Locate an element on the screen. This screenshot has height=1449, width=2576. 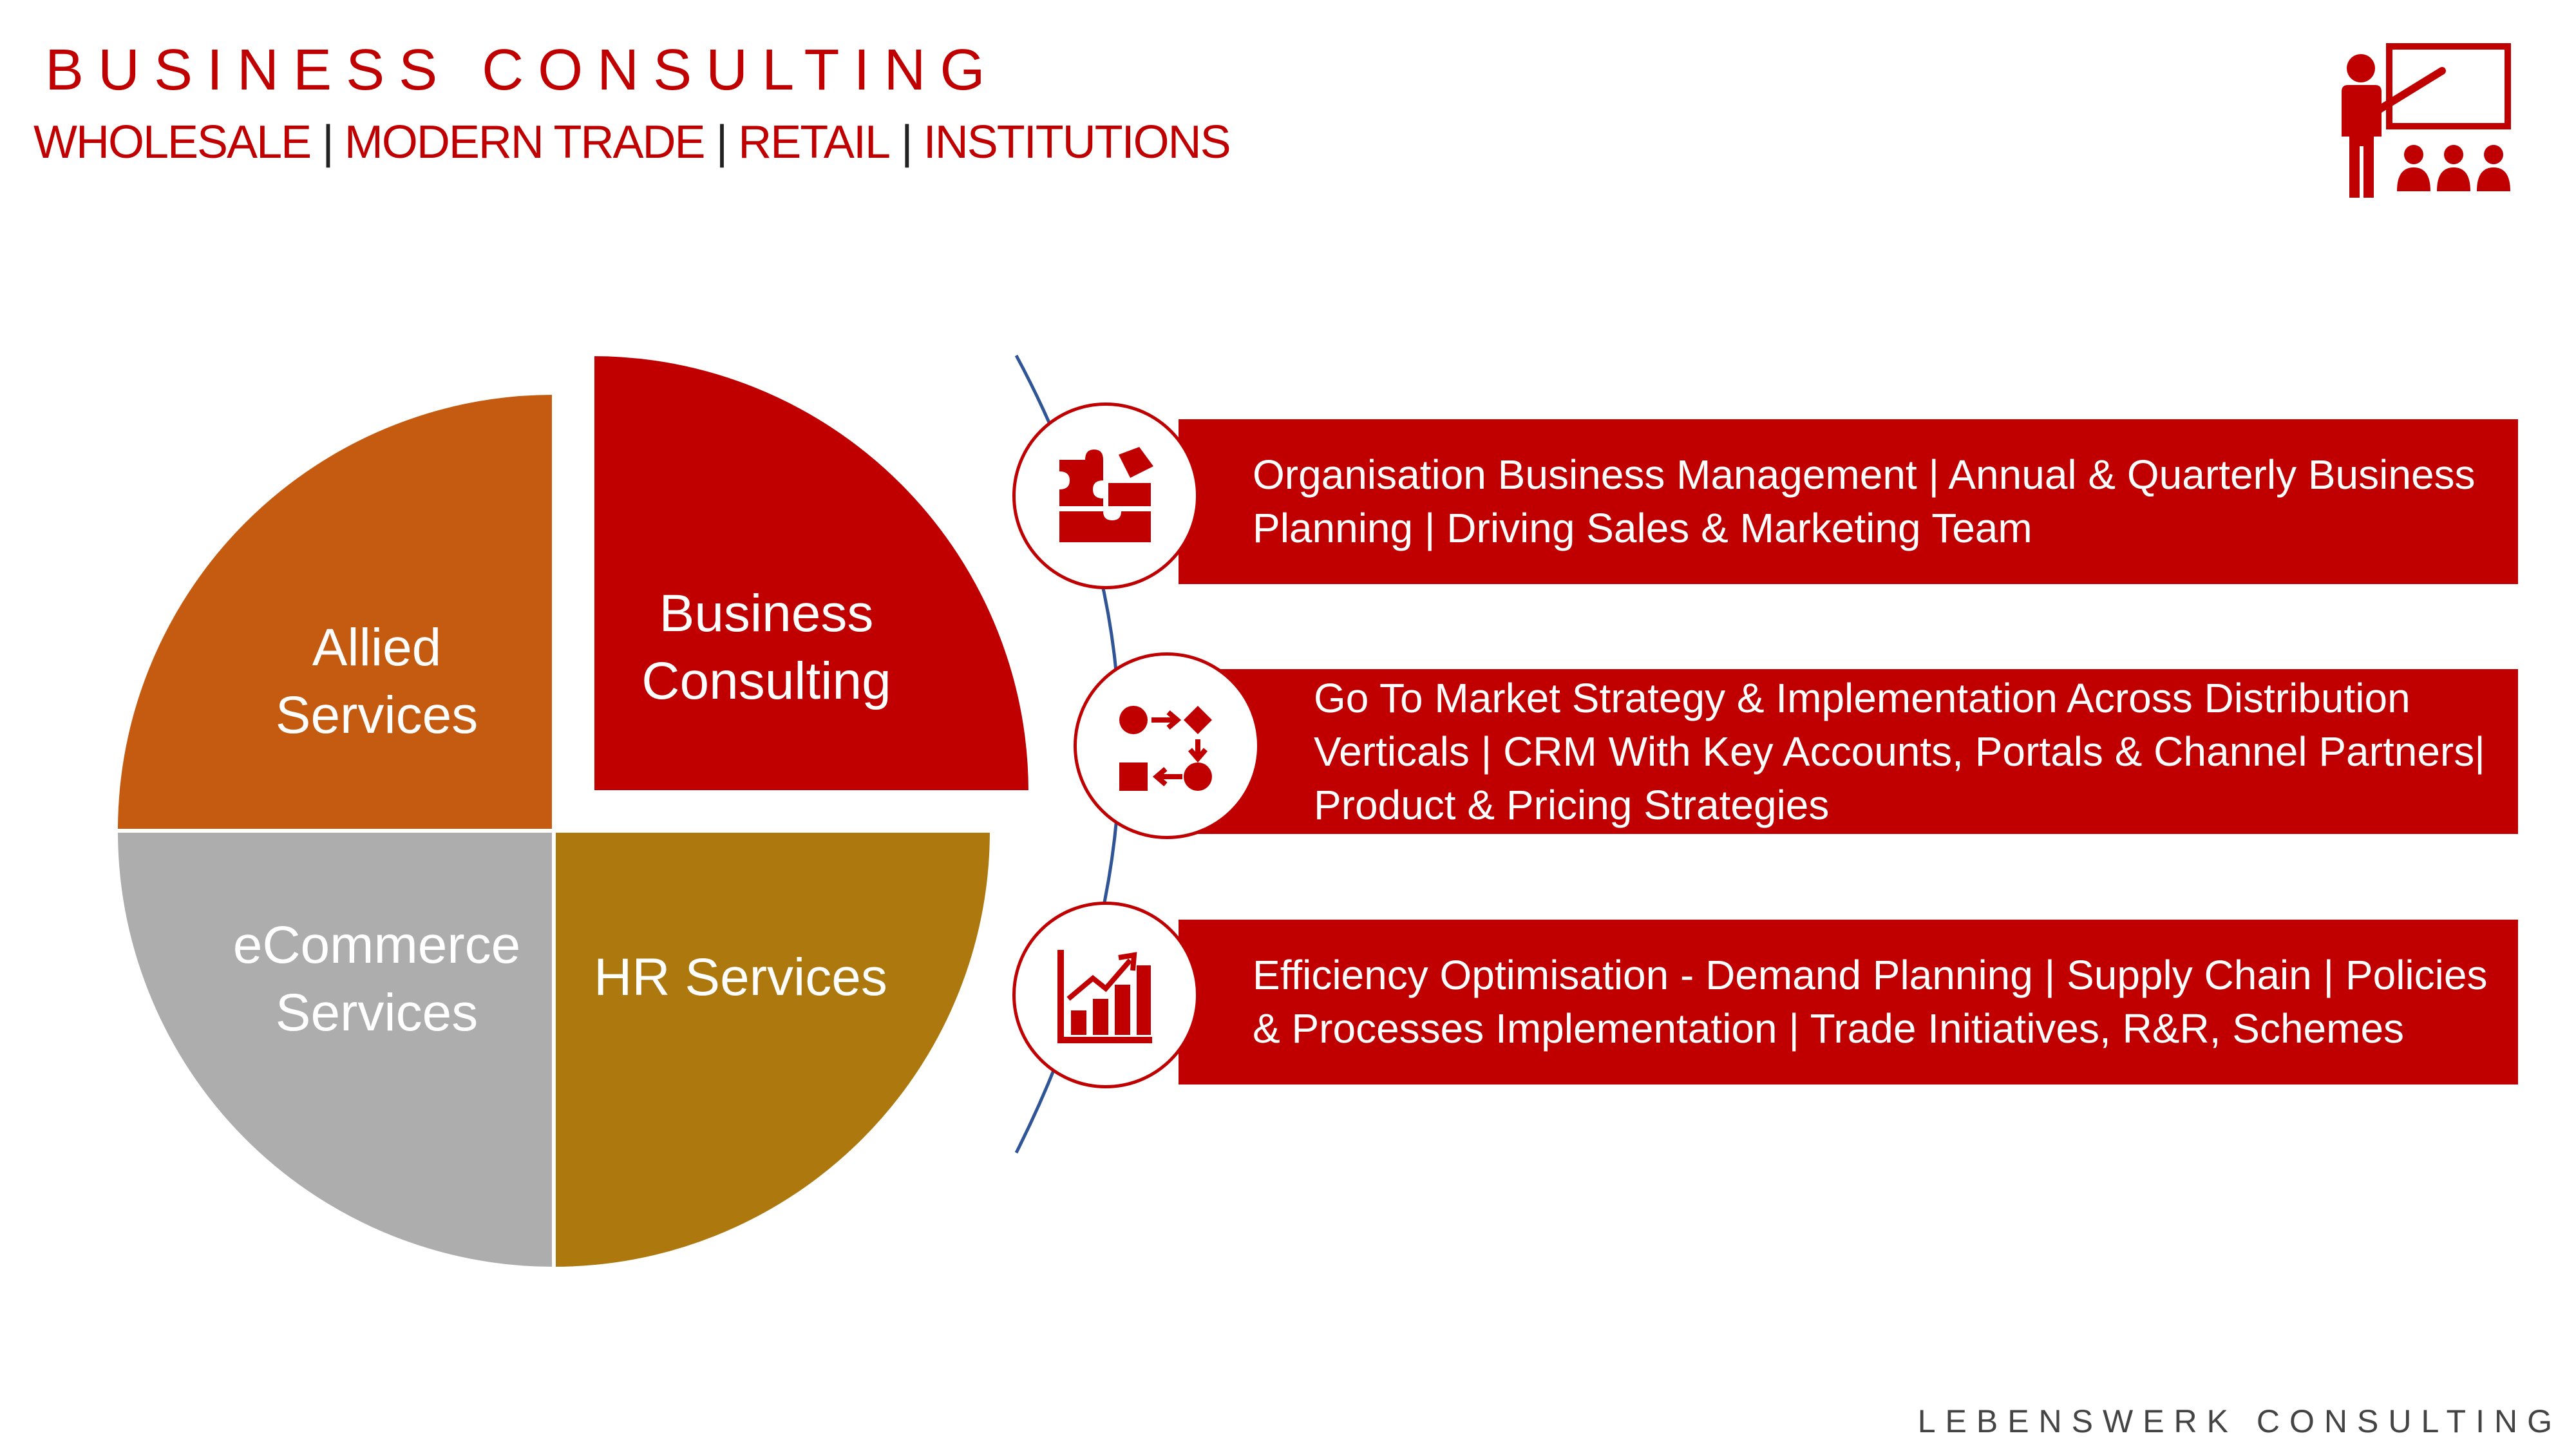
pie-label-allied-services: Allied Services is located at coordinates (377, 682).